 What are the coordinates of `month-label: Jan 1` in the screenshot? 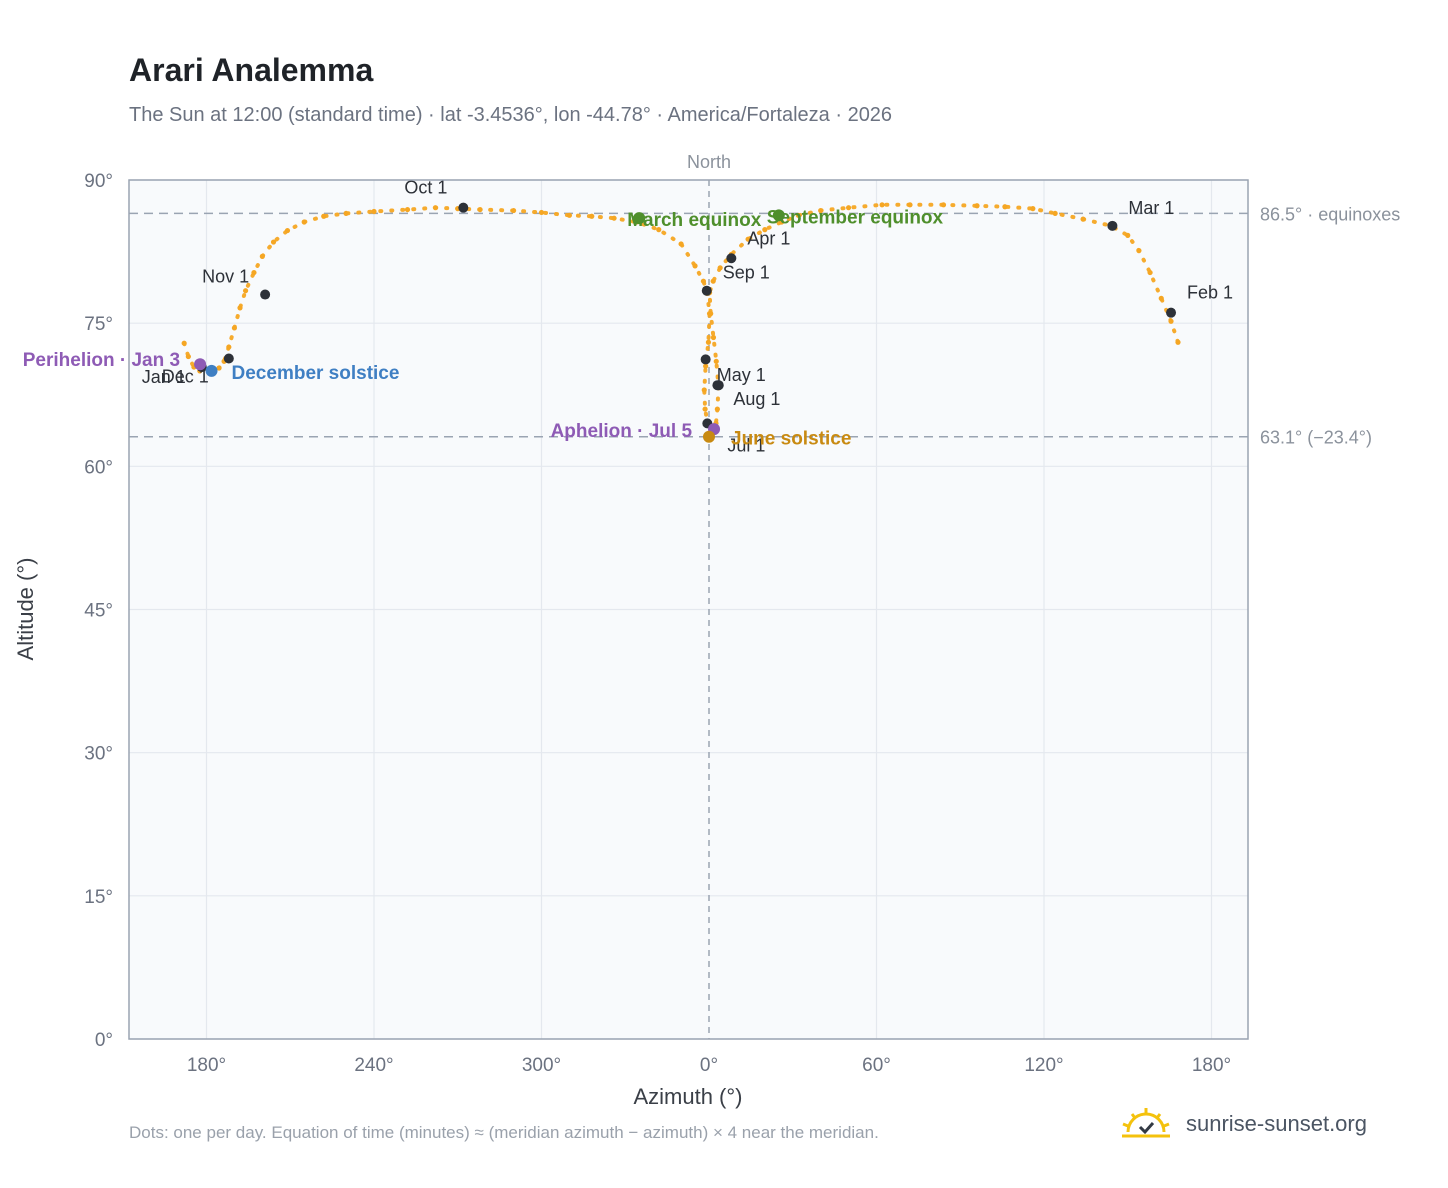 It's located at (164, 377).